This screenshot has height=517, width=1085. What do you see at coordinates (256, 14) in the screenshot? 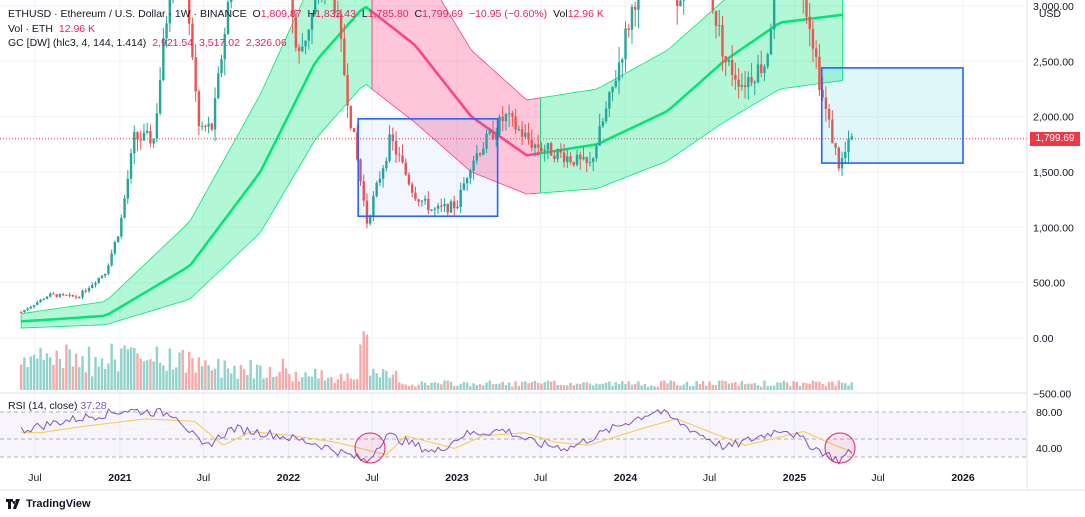
I see `open-label: O` at bounding box center [256, 14].